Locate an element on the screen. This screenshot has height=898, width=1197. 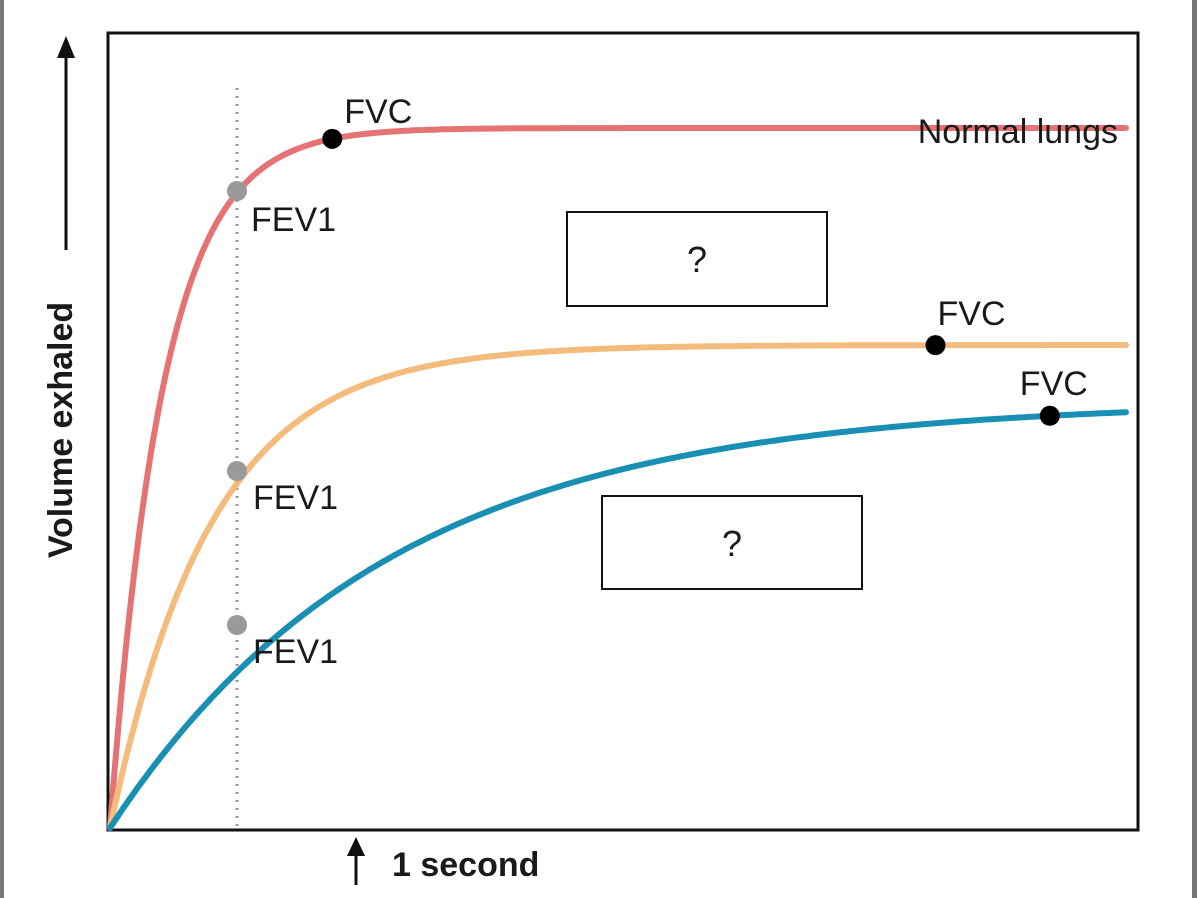
fev1-label-2: FEV1 is located at coordinates (295, 498).